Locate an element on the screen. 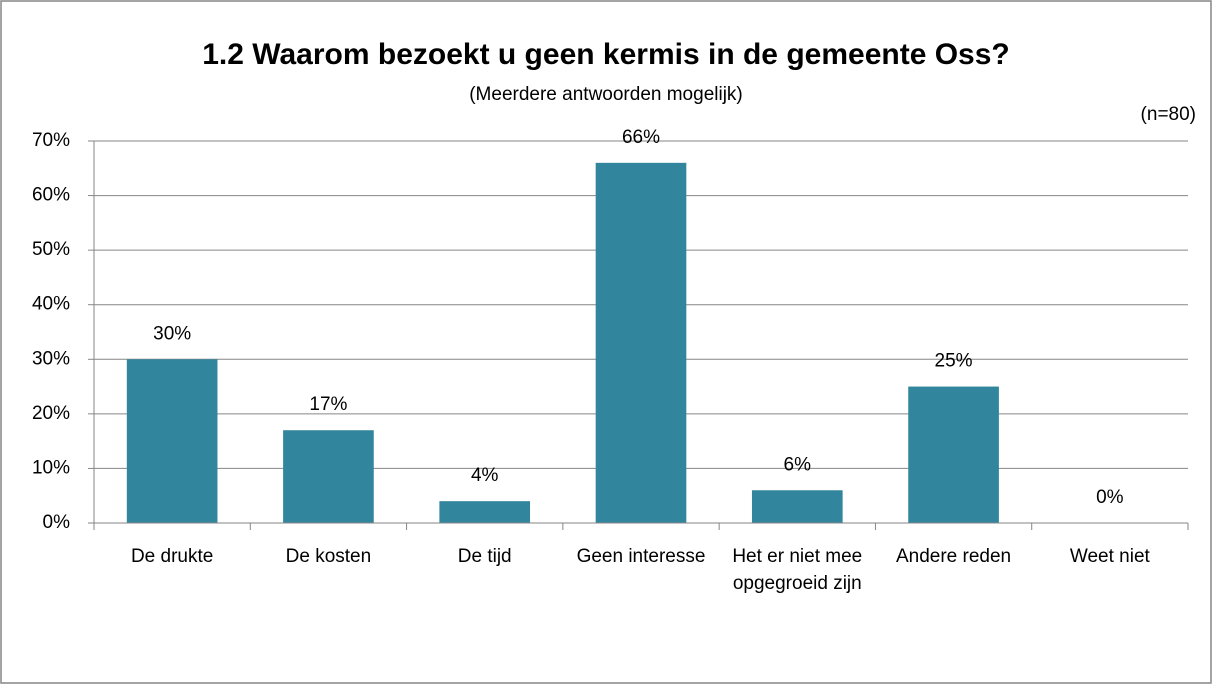 This screenshot has height=684, width=1213. x-tick-label: Weet niet is located at coordinates (1109, 556).